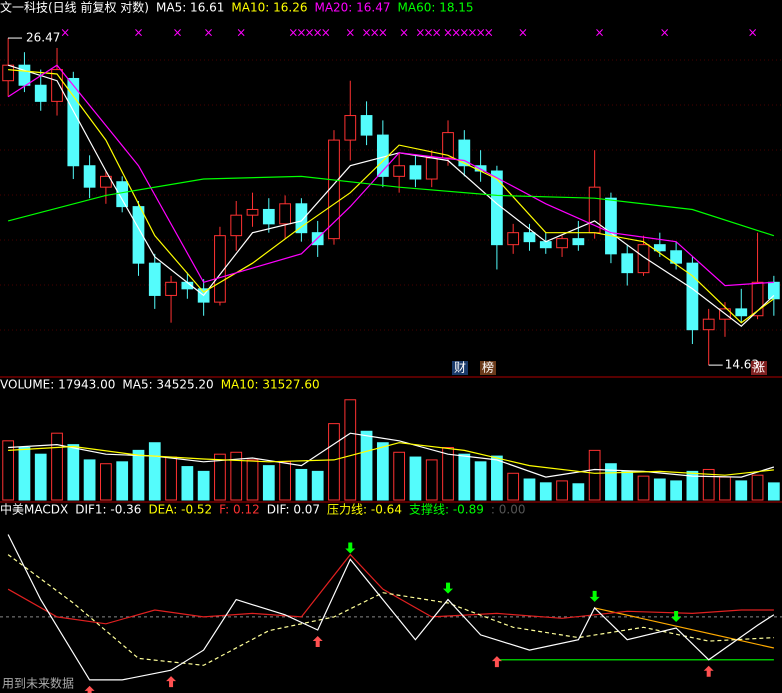 The image size is (782, 693). Describe the element at coordinates (448, 588) in the screenshot. I see `sell-arrow` at that location.